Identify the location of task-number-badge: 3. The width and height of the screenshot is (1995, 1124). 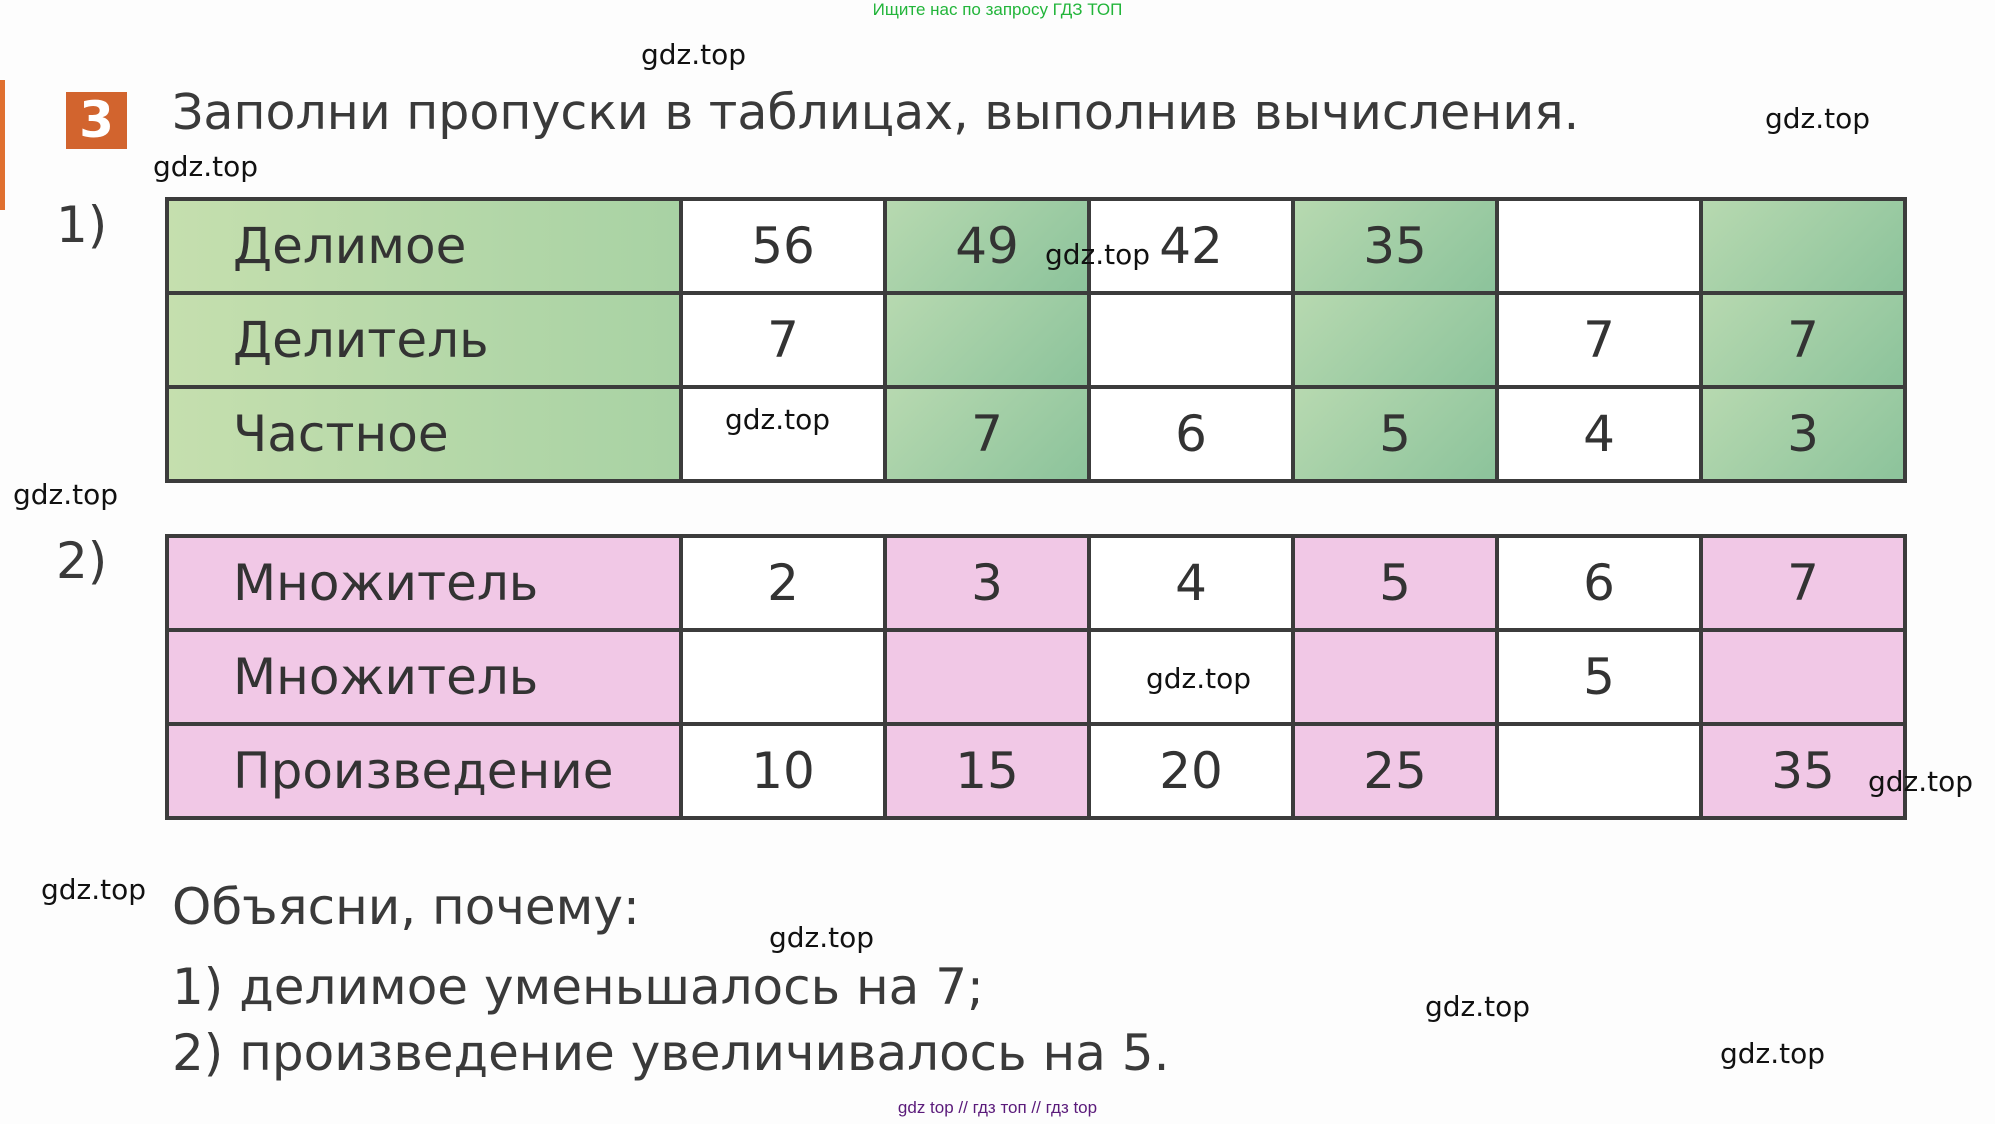
(96, 120).